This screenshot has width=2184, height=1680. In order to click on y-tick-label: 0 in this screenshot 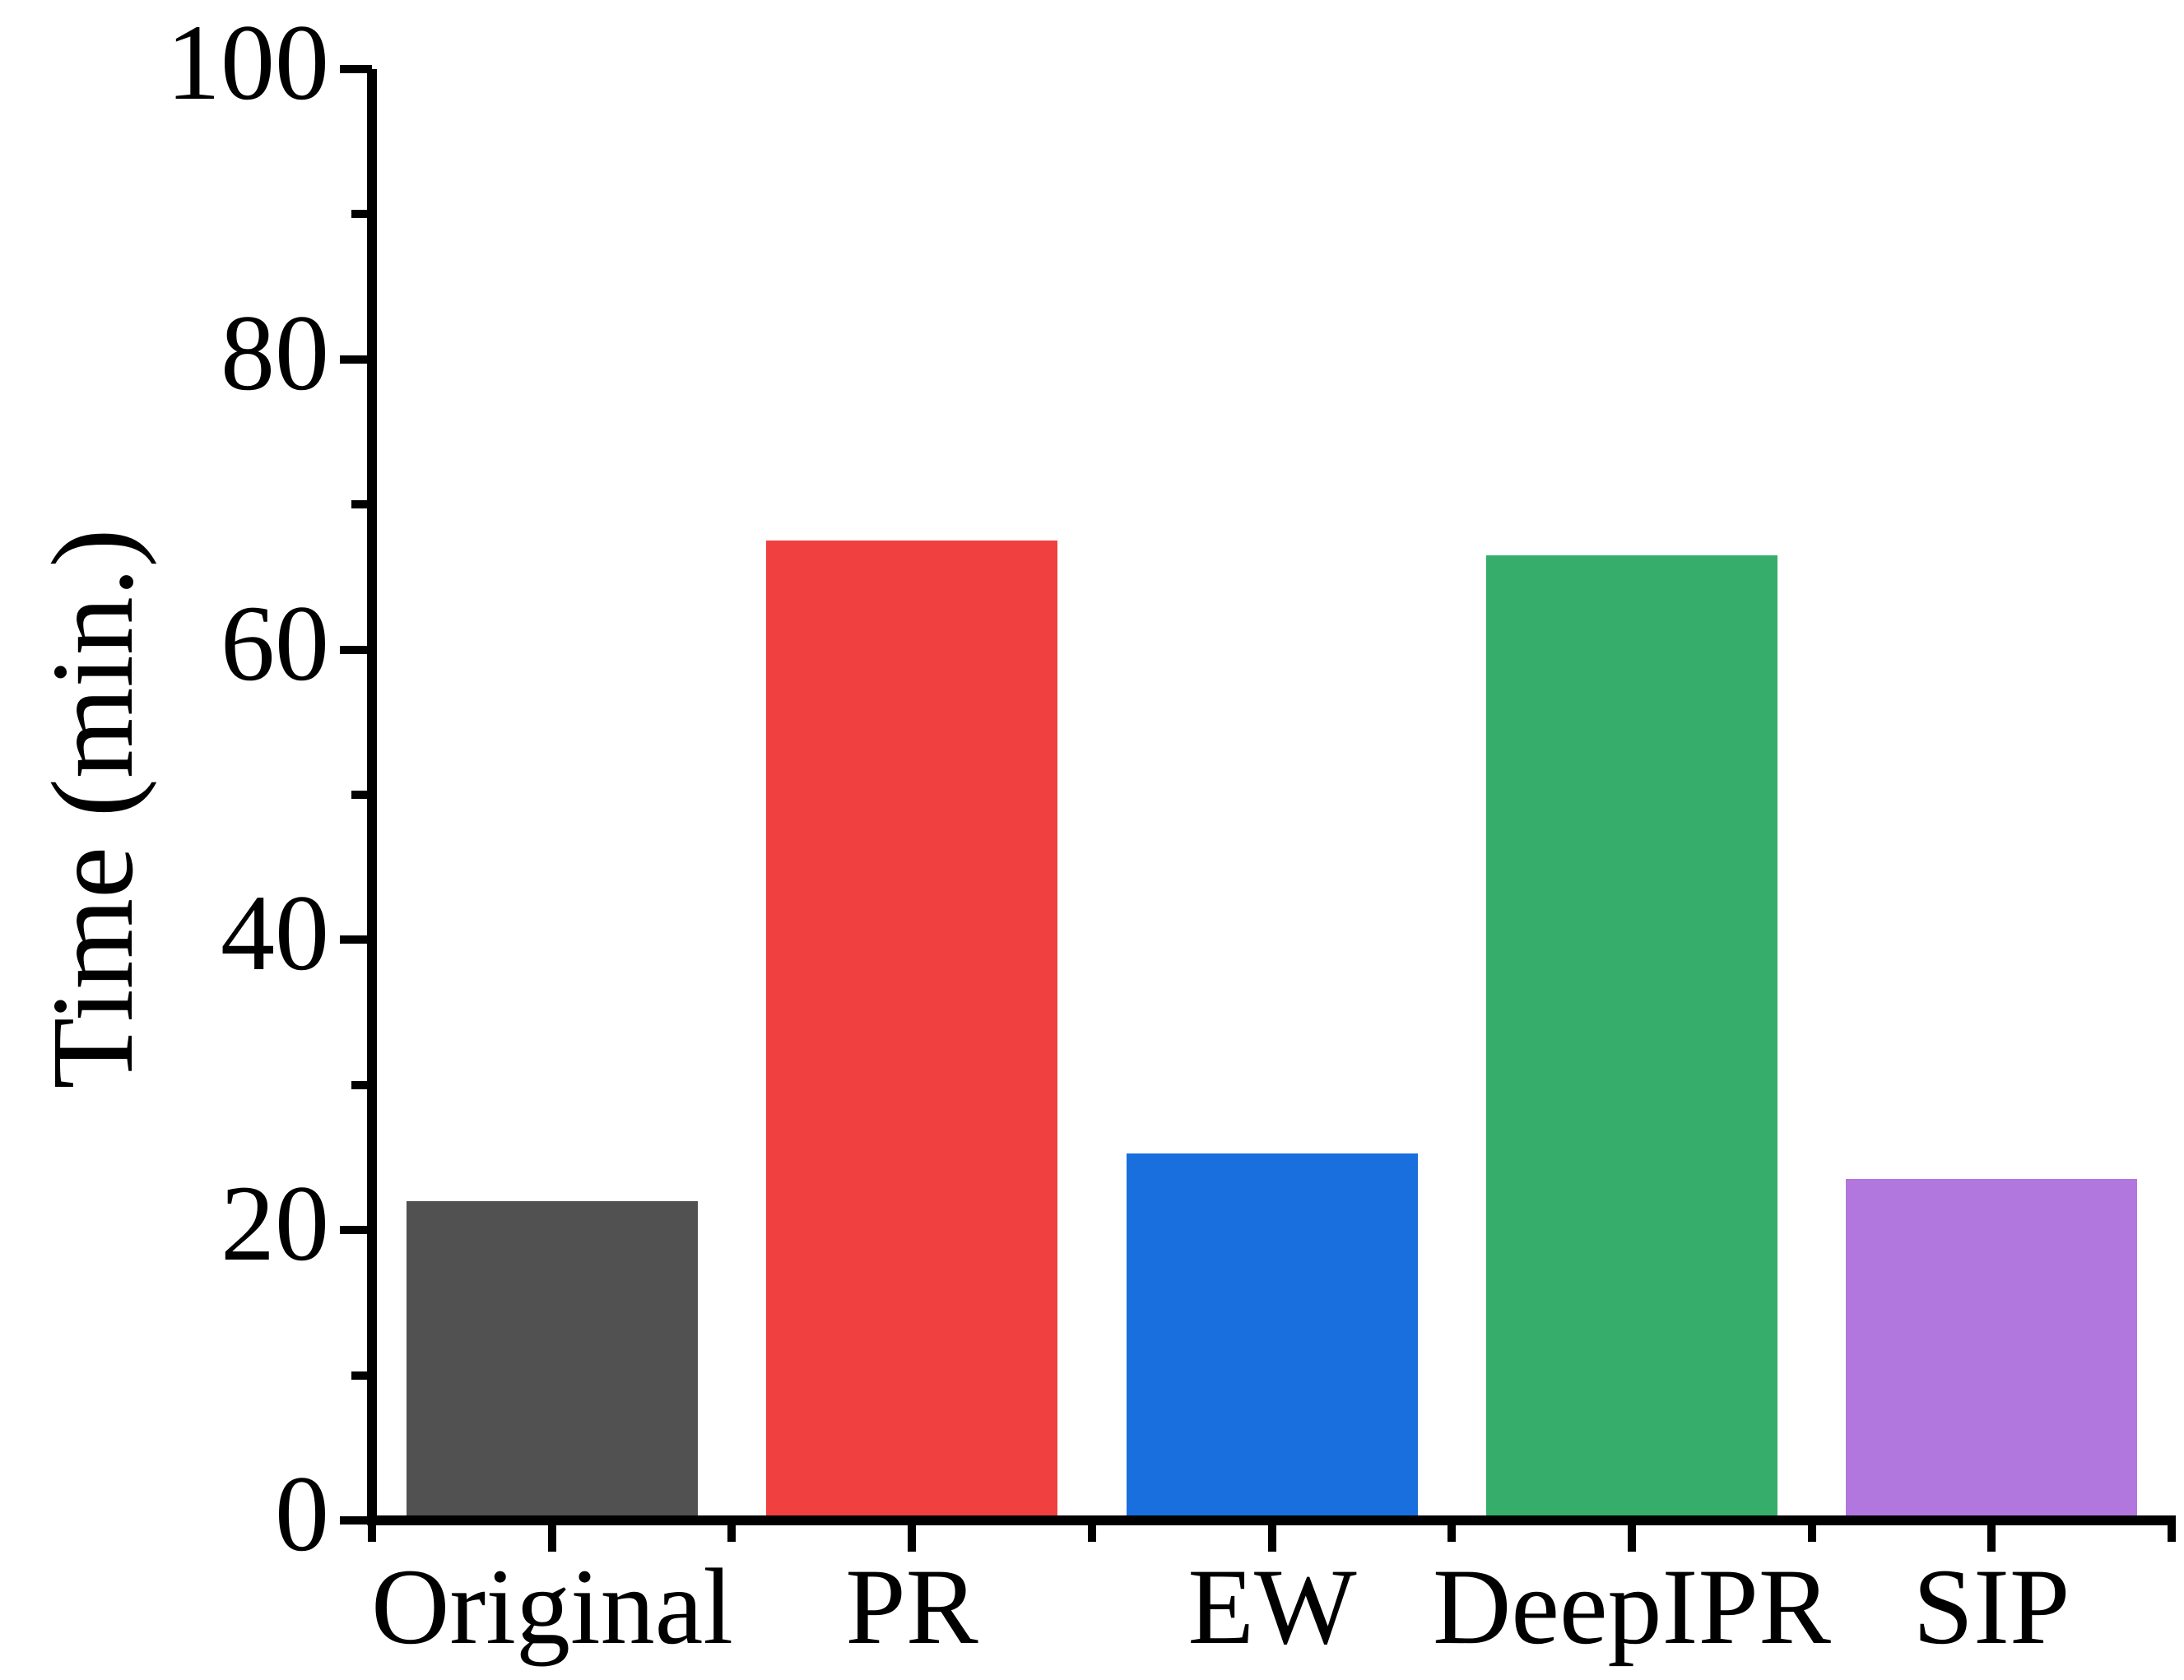, I will do `click(302, 1513)`.